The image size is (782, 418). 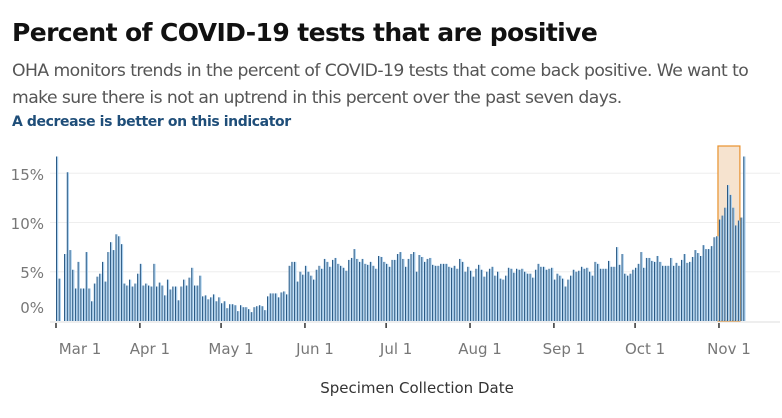 I want to click on indicator-note: A decrease is better on this indicator, so click(x=151, y=122).